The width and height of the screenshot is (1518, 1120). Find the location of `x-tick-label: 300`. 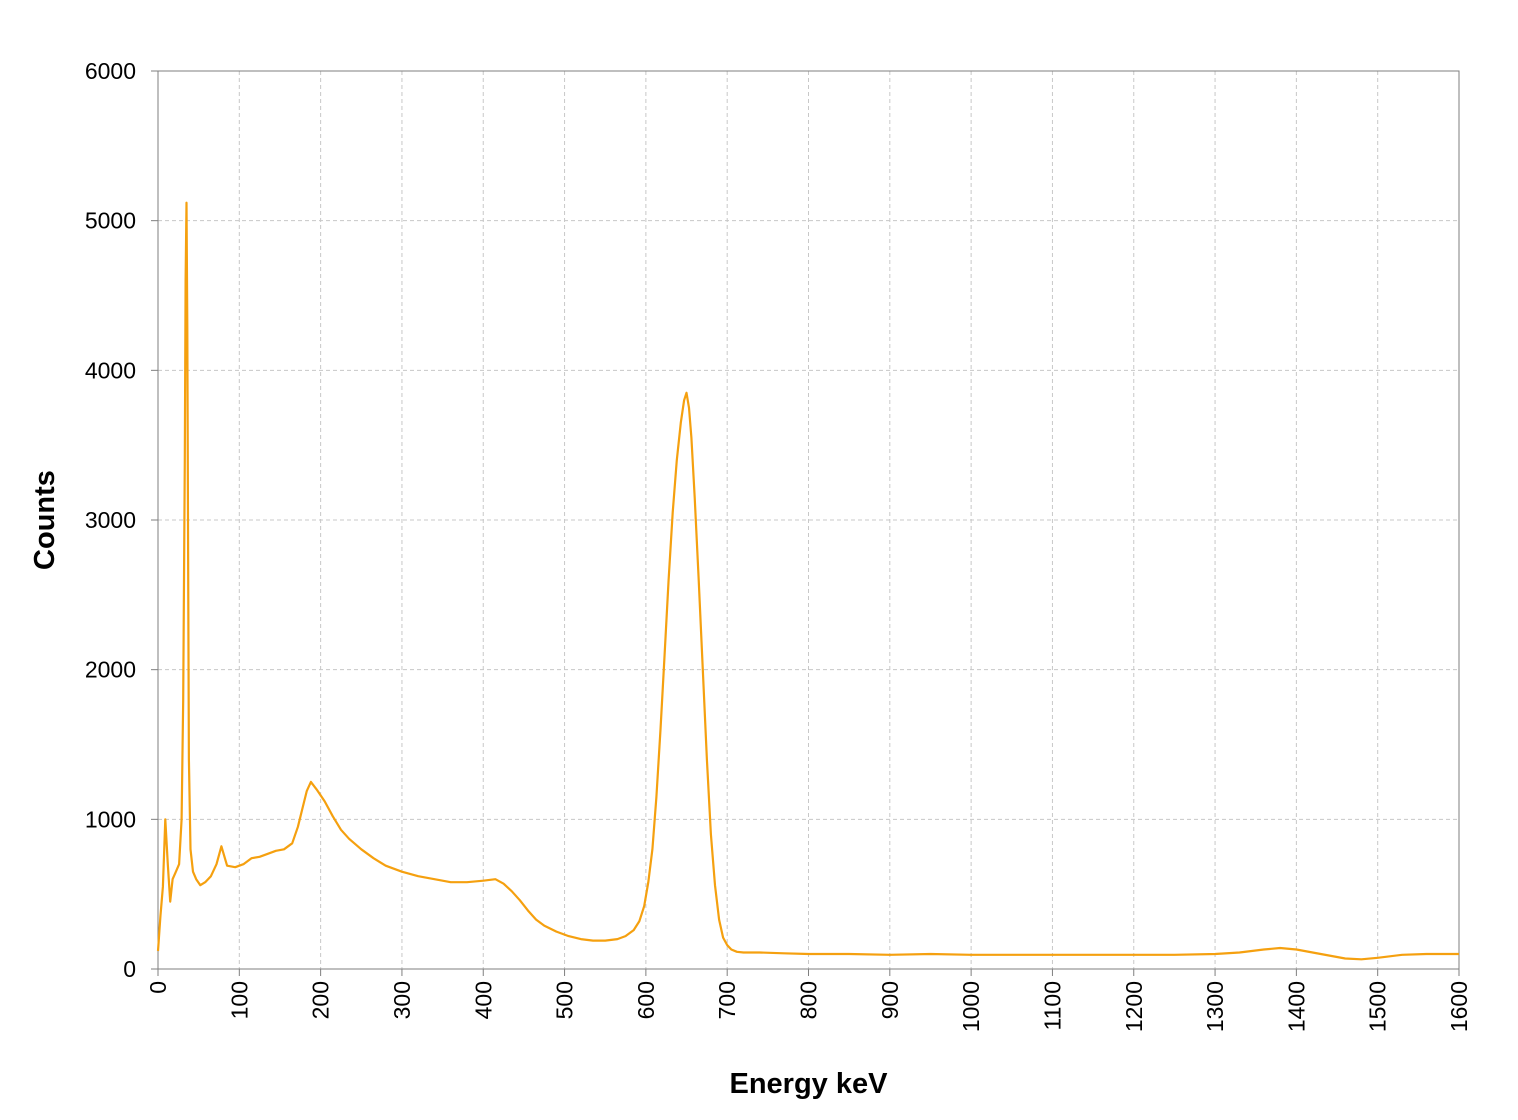

x-tick-label: 300 is located at coordinates (402, 1000).